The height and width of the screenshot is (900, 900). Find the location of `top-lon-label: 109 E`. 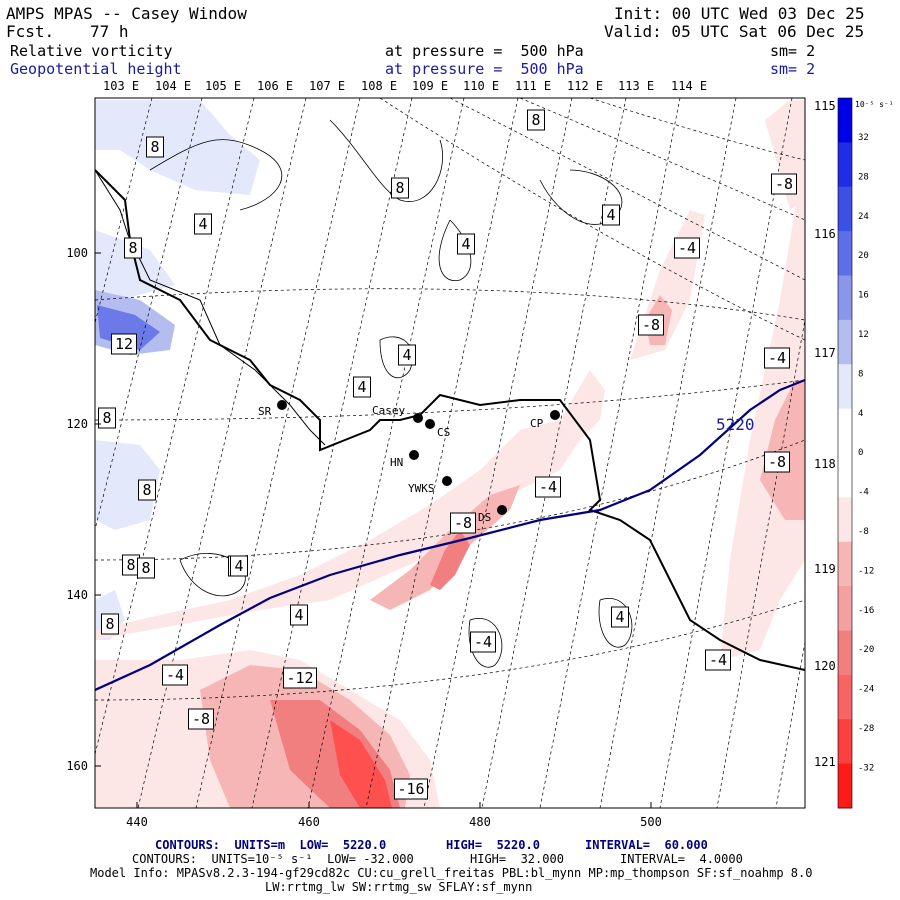

top-lon-label: 109 E is located at coordinates (430, 86).